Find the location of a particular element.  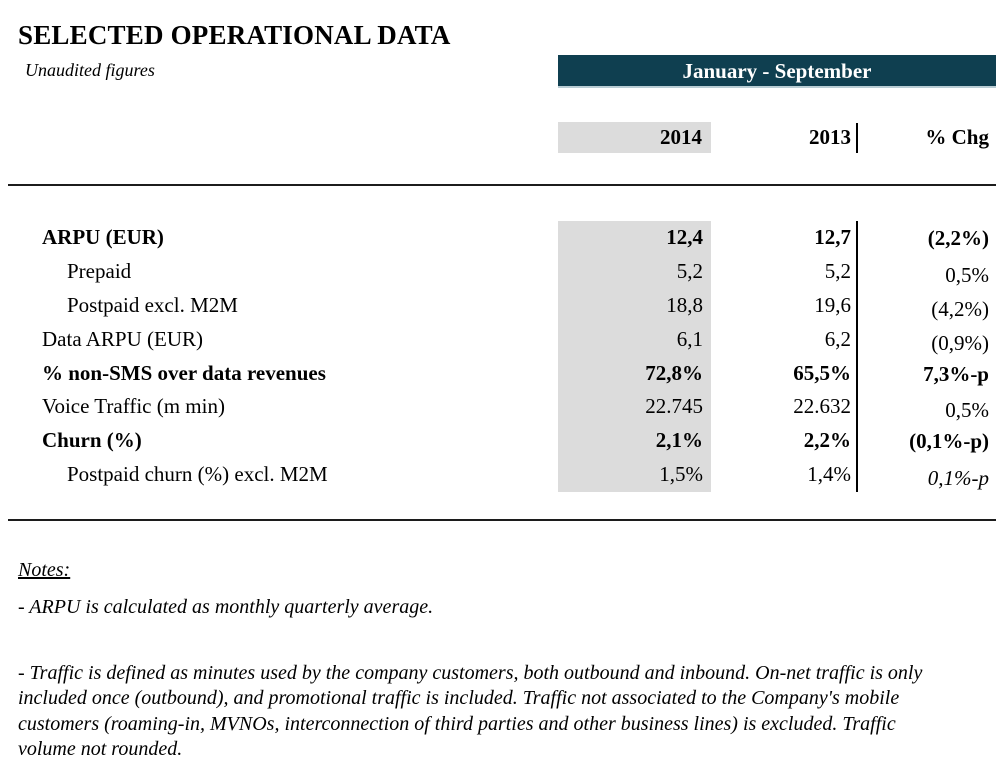

value-2013: 19,6 is located at coordinates (832, 304).